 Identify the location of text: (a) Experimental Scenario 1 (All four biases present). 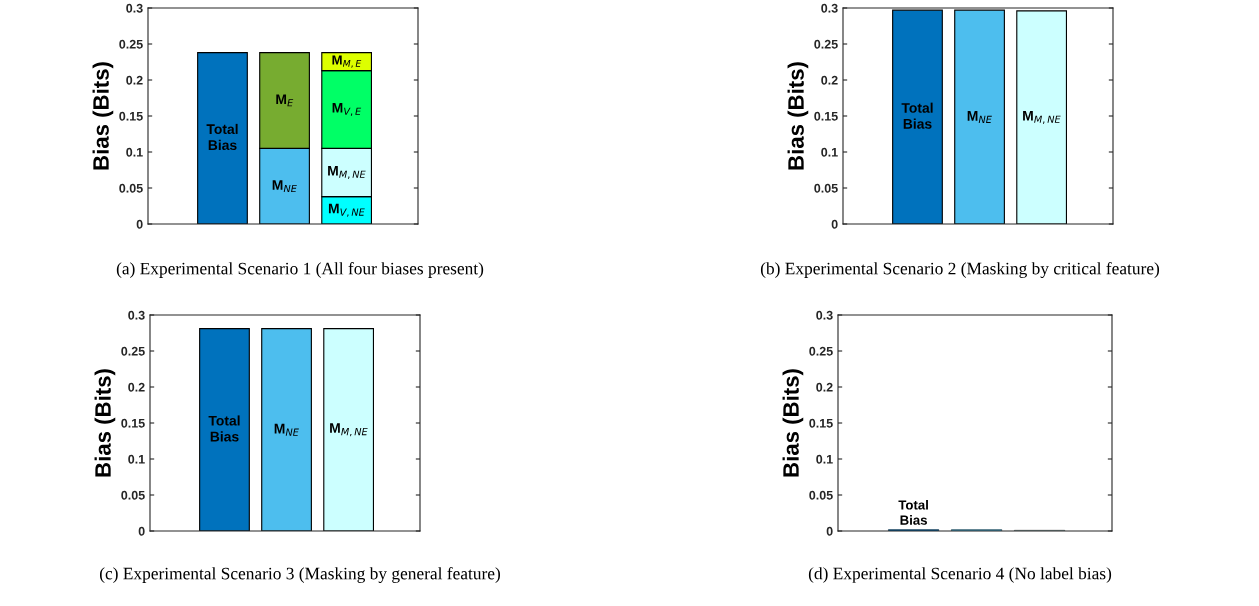
(300, 270).